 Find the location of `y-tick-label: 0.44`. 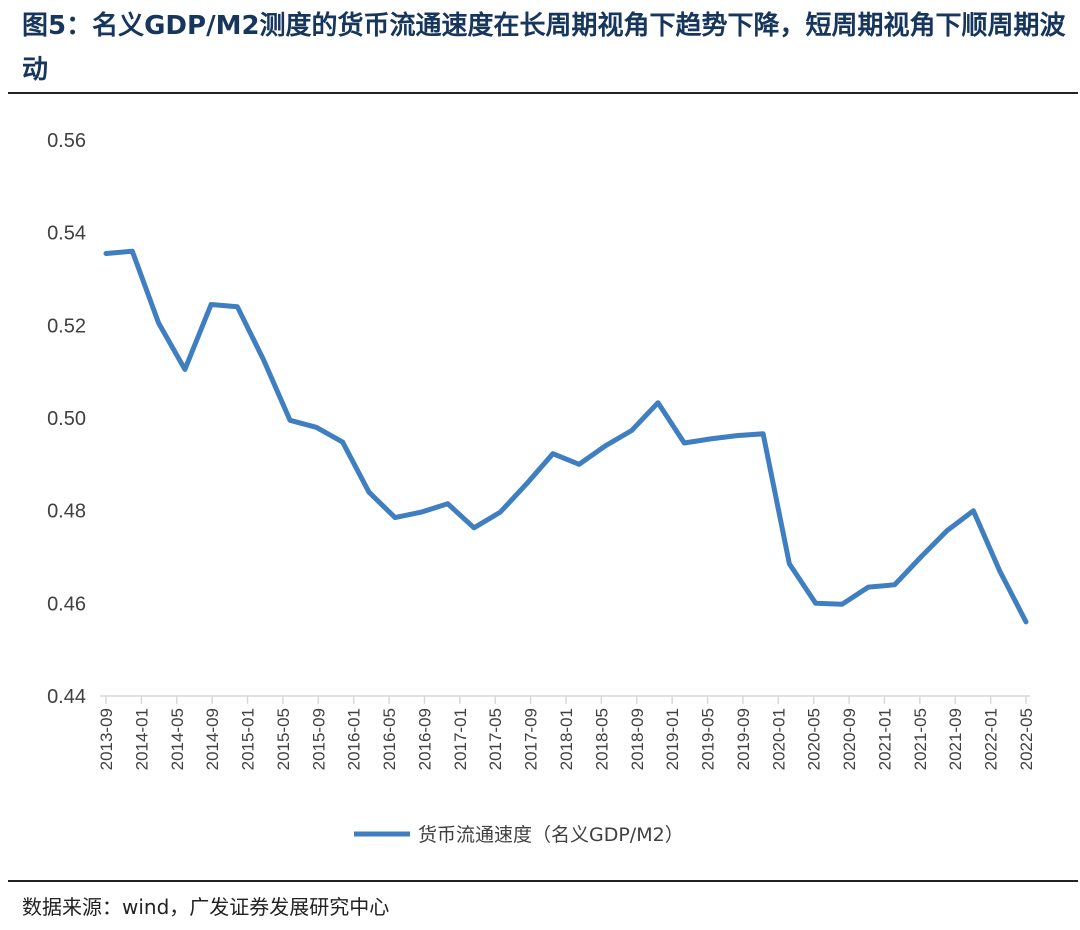

y-tick-label: 0.44 is located at coordinates (66, 697).